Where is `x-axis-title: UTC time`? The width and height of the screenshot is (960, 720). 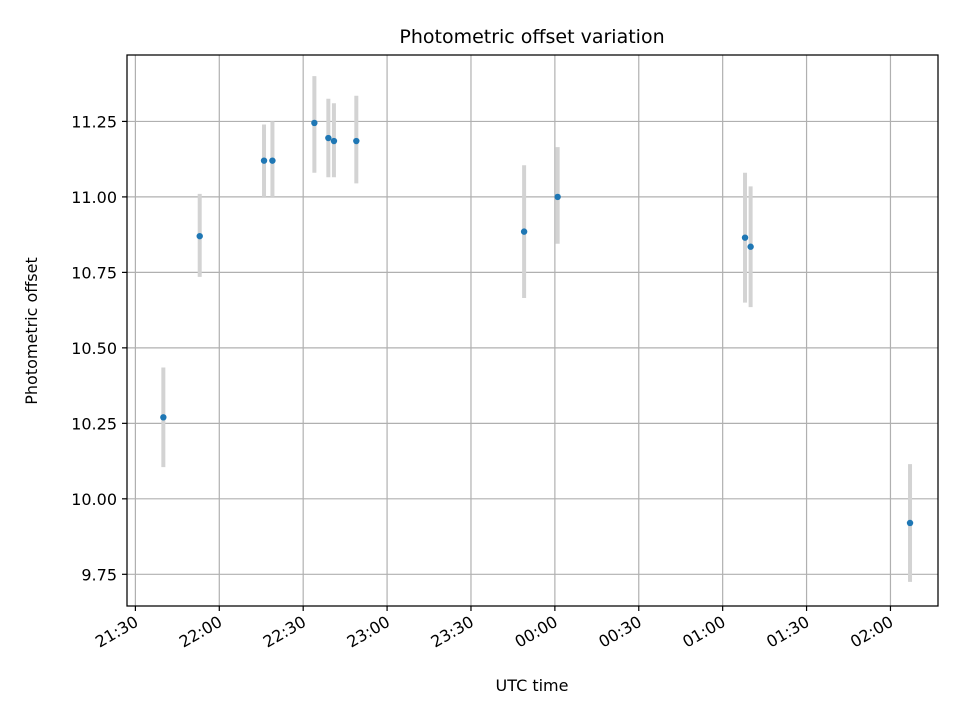 x-axis-title: UTC time is located at coordinates (532, 685).